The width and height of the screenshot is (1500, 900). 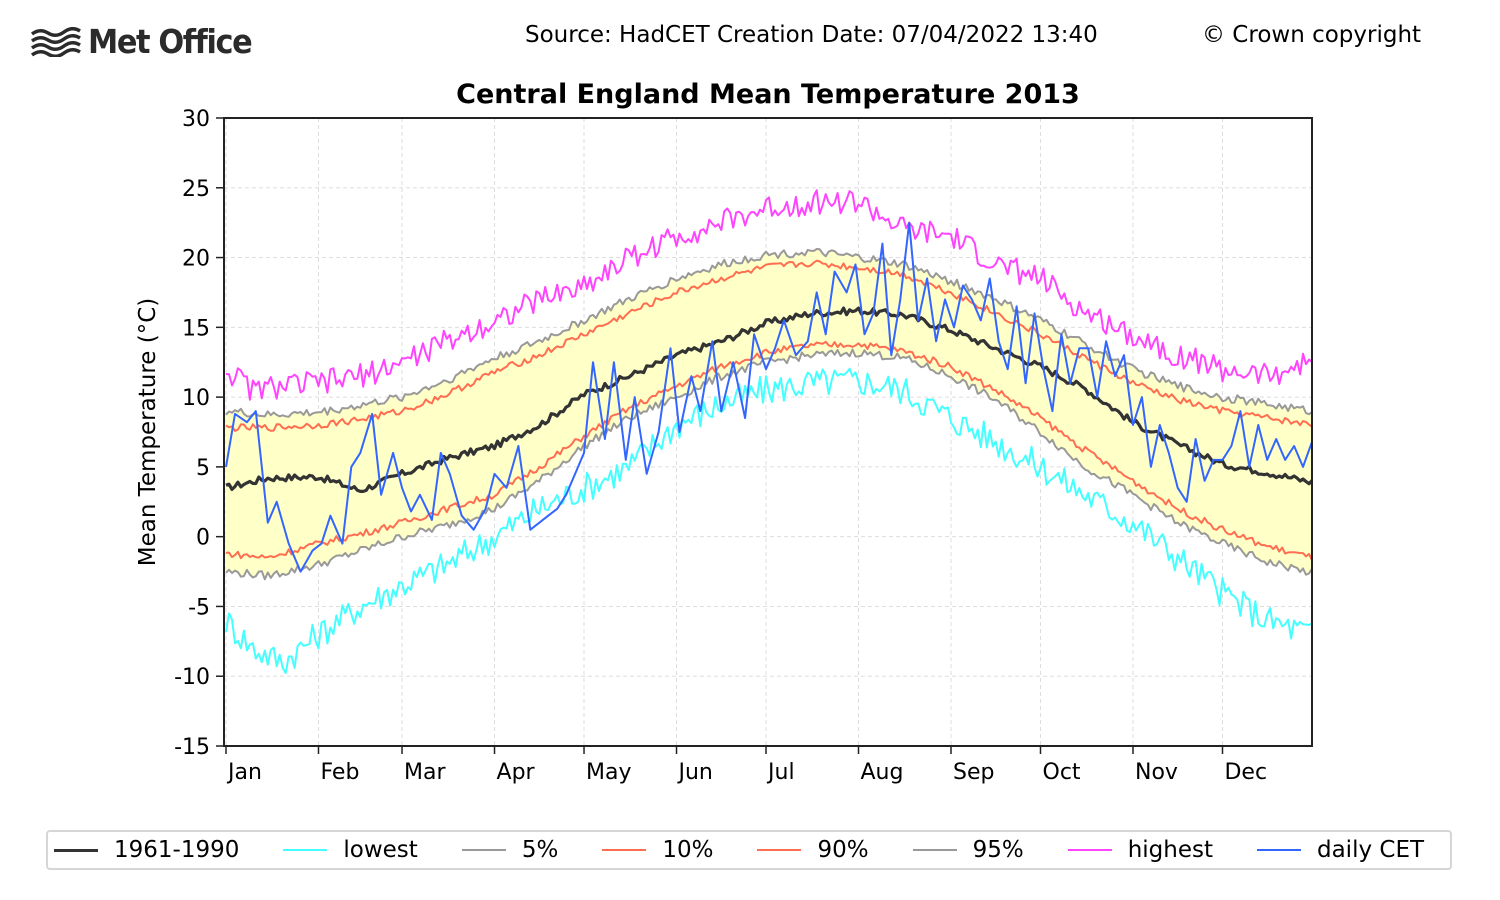 I want to click on x-tick-label: Jun, so click(x=695, y=772).